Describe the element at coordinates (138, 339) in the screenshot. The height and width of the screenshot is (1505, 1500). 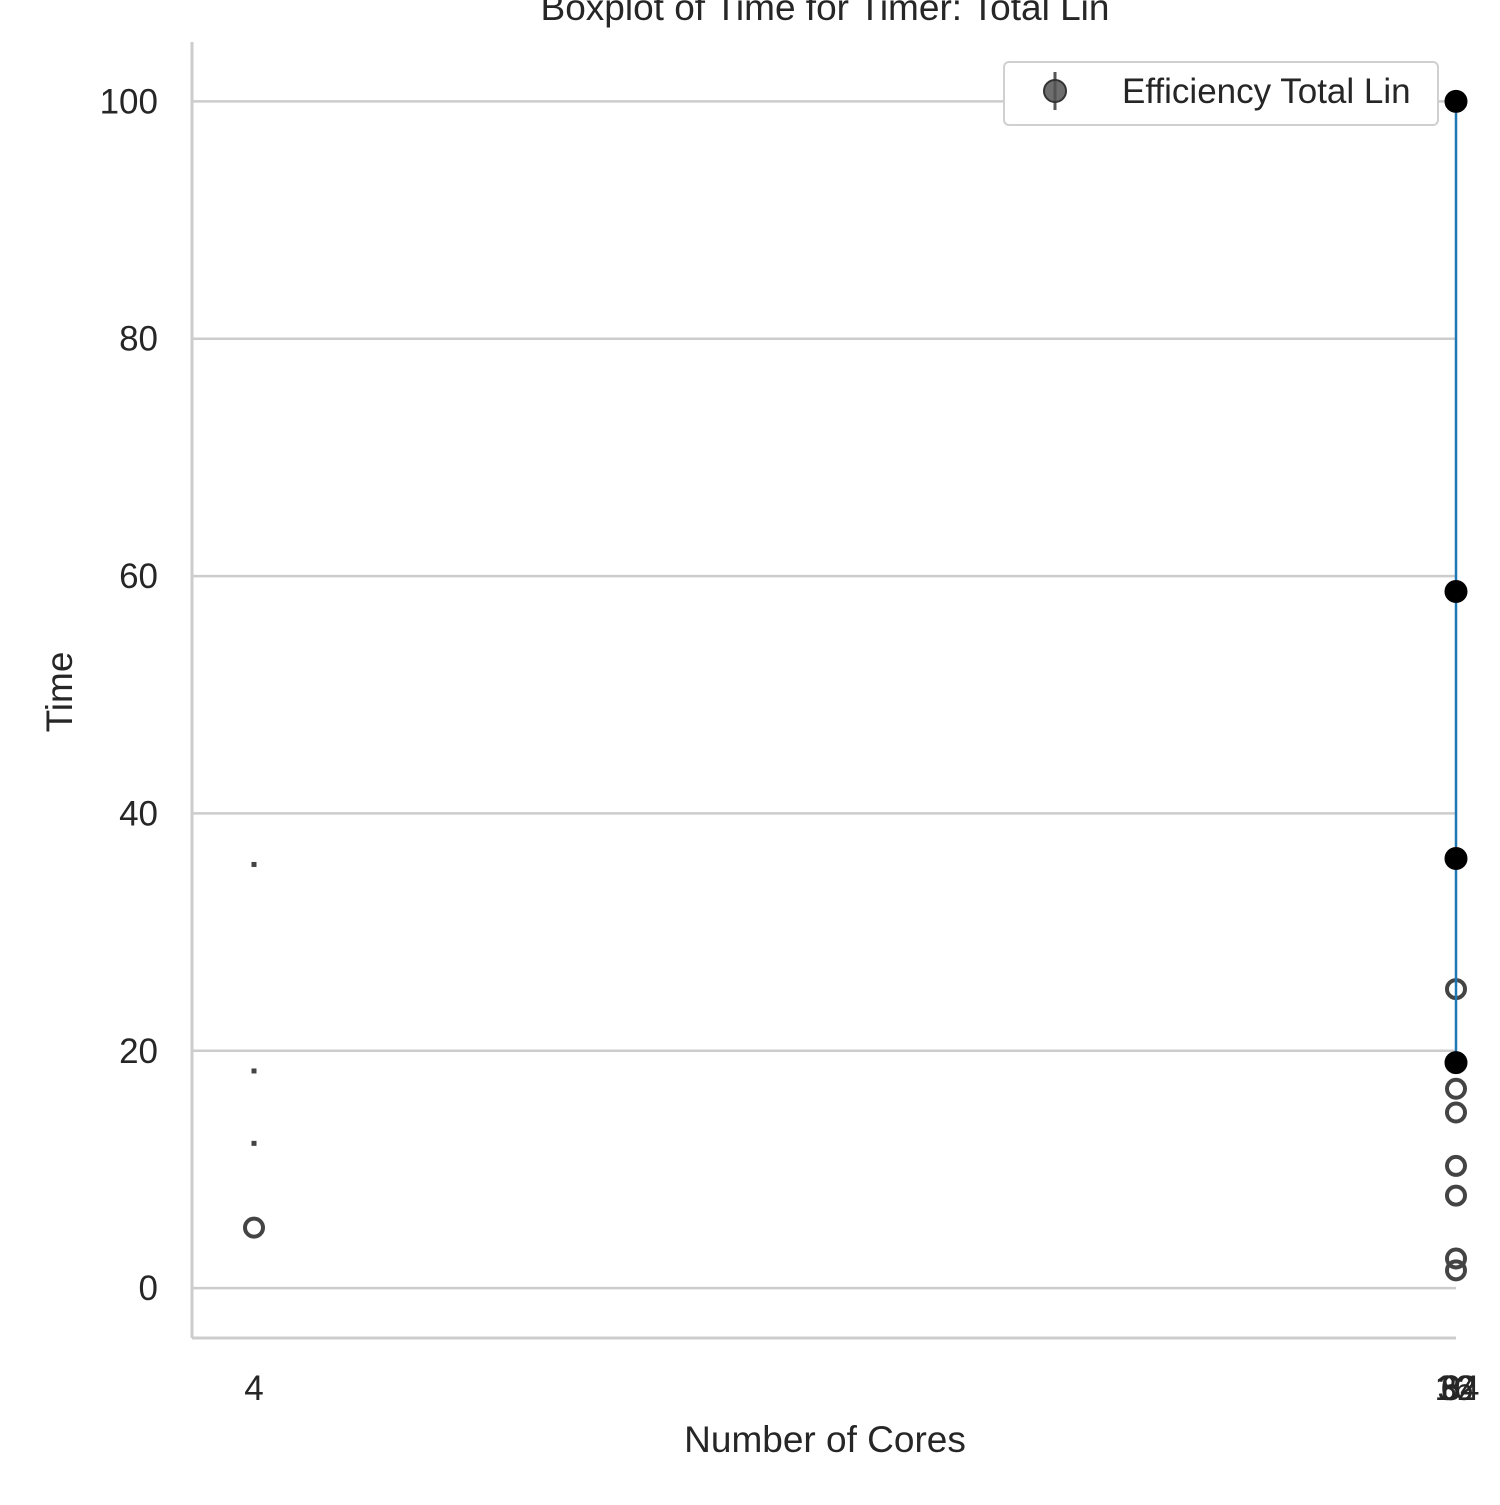
I see `y-tick-label: 80` at that location.